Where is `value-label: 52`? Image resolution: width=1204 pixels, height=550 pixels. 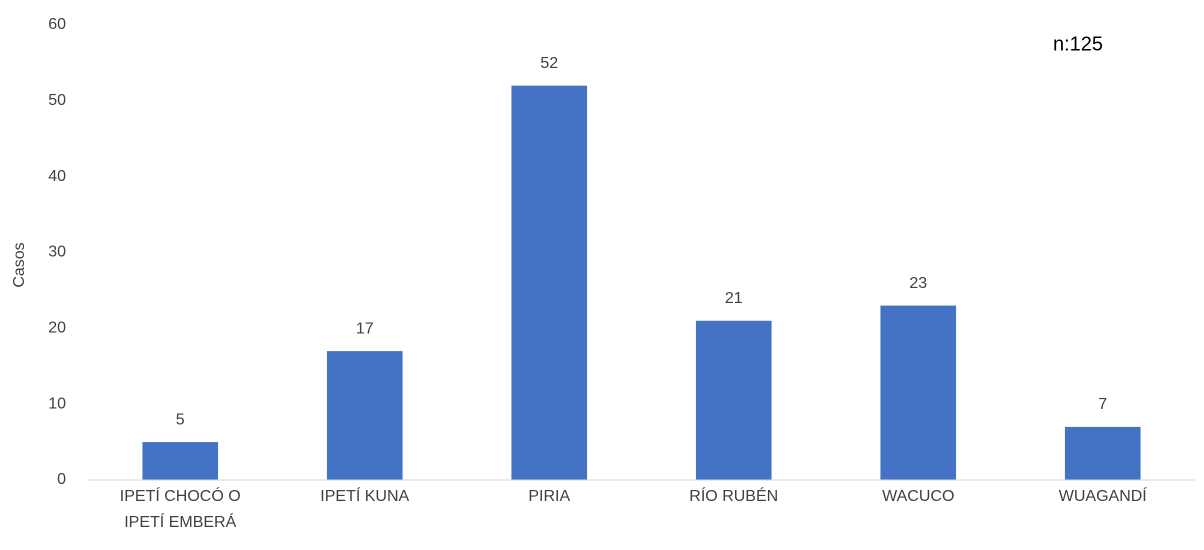
value-label: 52 is located at coordinates (549, 63).